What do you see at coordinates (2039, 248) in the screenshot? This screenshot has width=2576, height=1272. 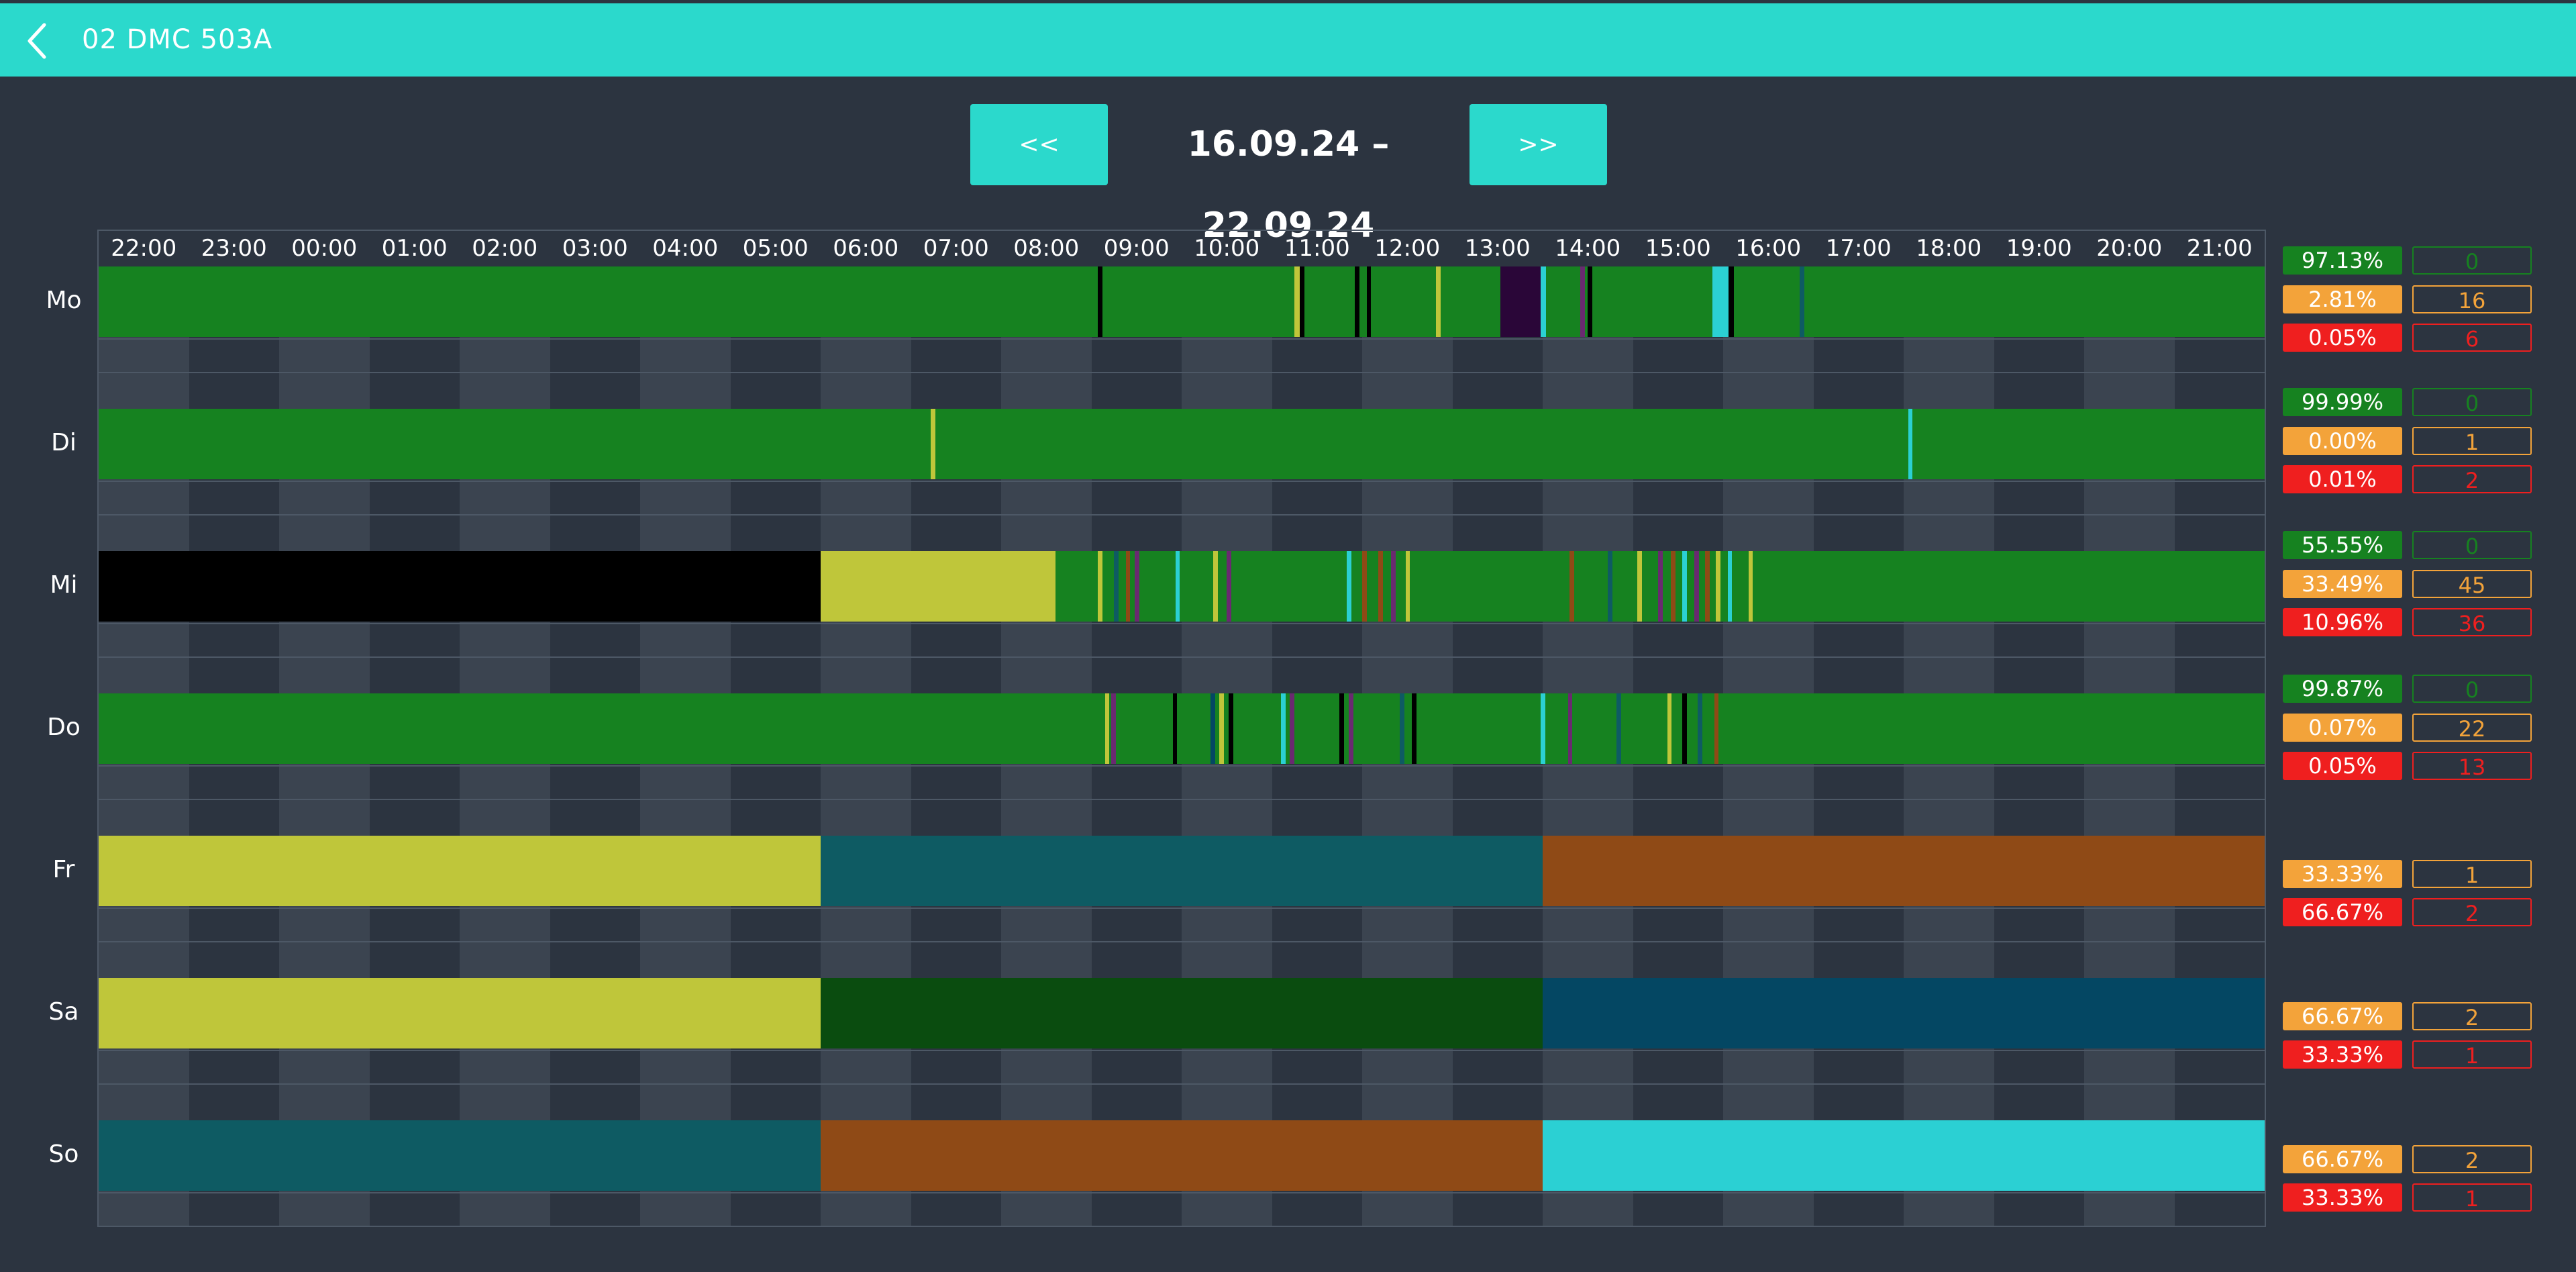 I see `hour-label: 19:00` at bounding box center [2039, 248].